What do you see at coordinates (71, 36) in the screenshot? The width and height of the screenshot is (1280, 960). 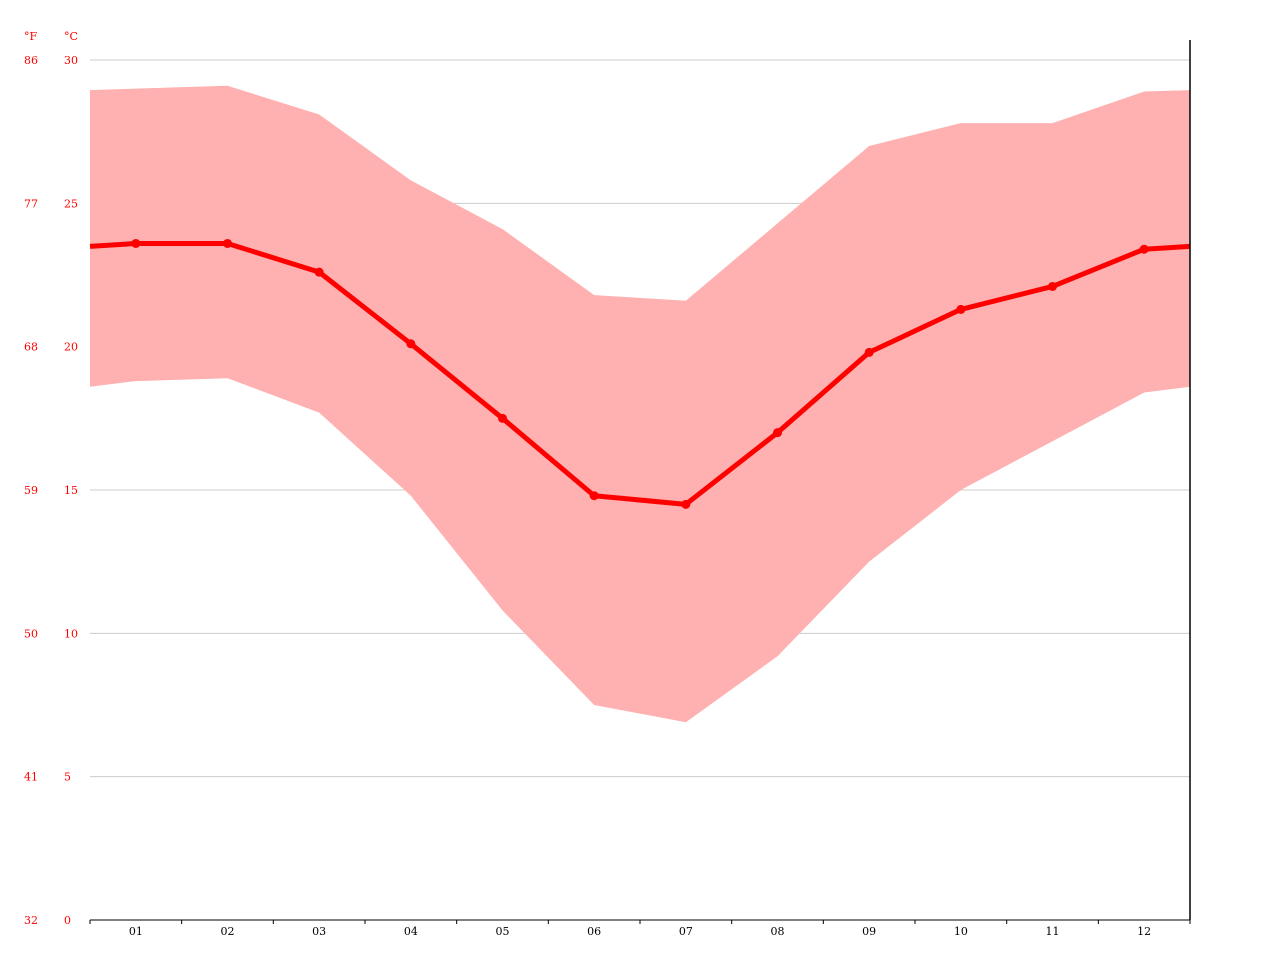 I see `unit-label-celsius: °C` at bounding box center [71, 36].